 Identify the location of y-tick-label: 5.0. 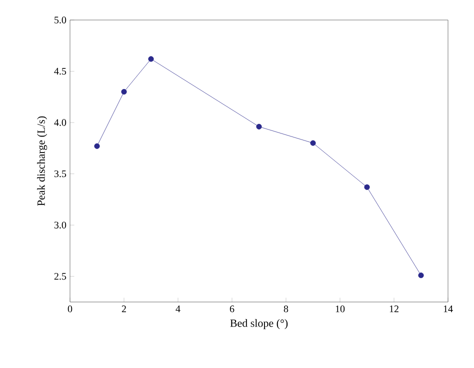
(60, 20).